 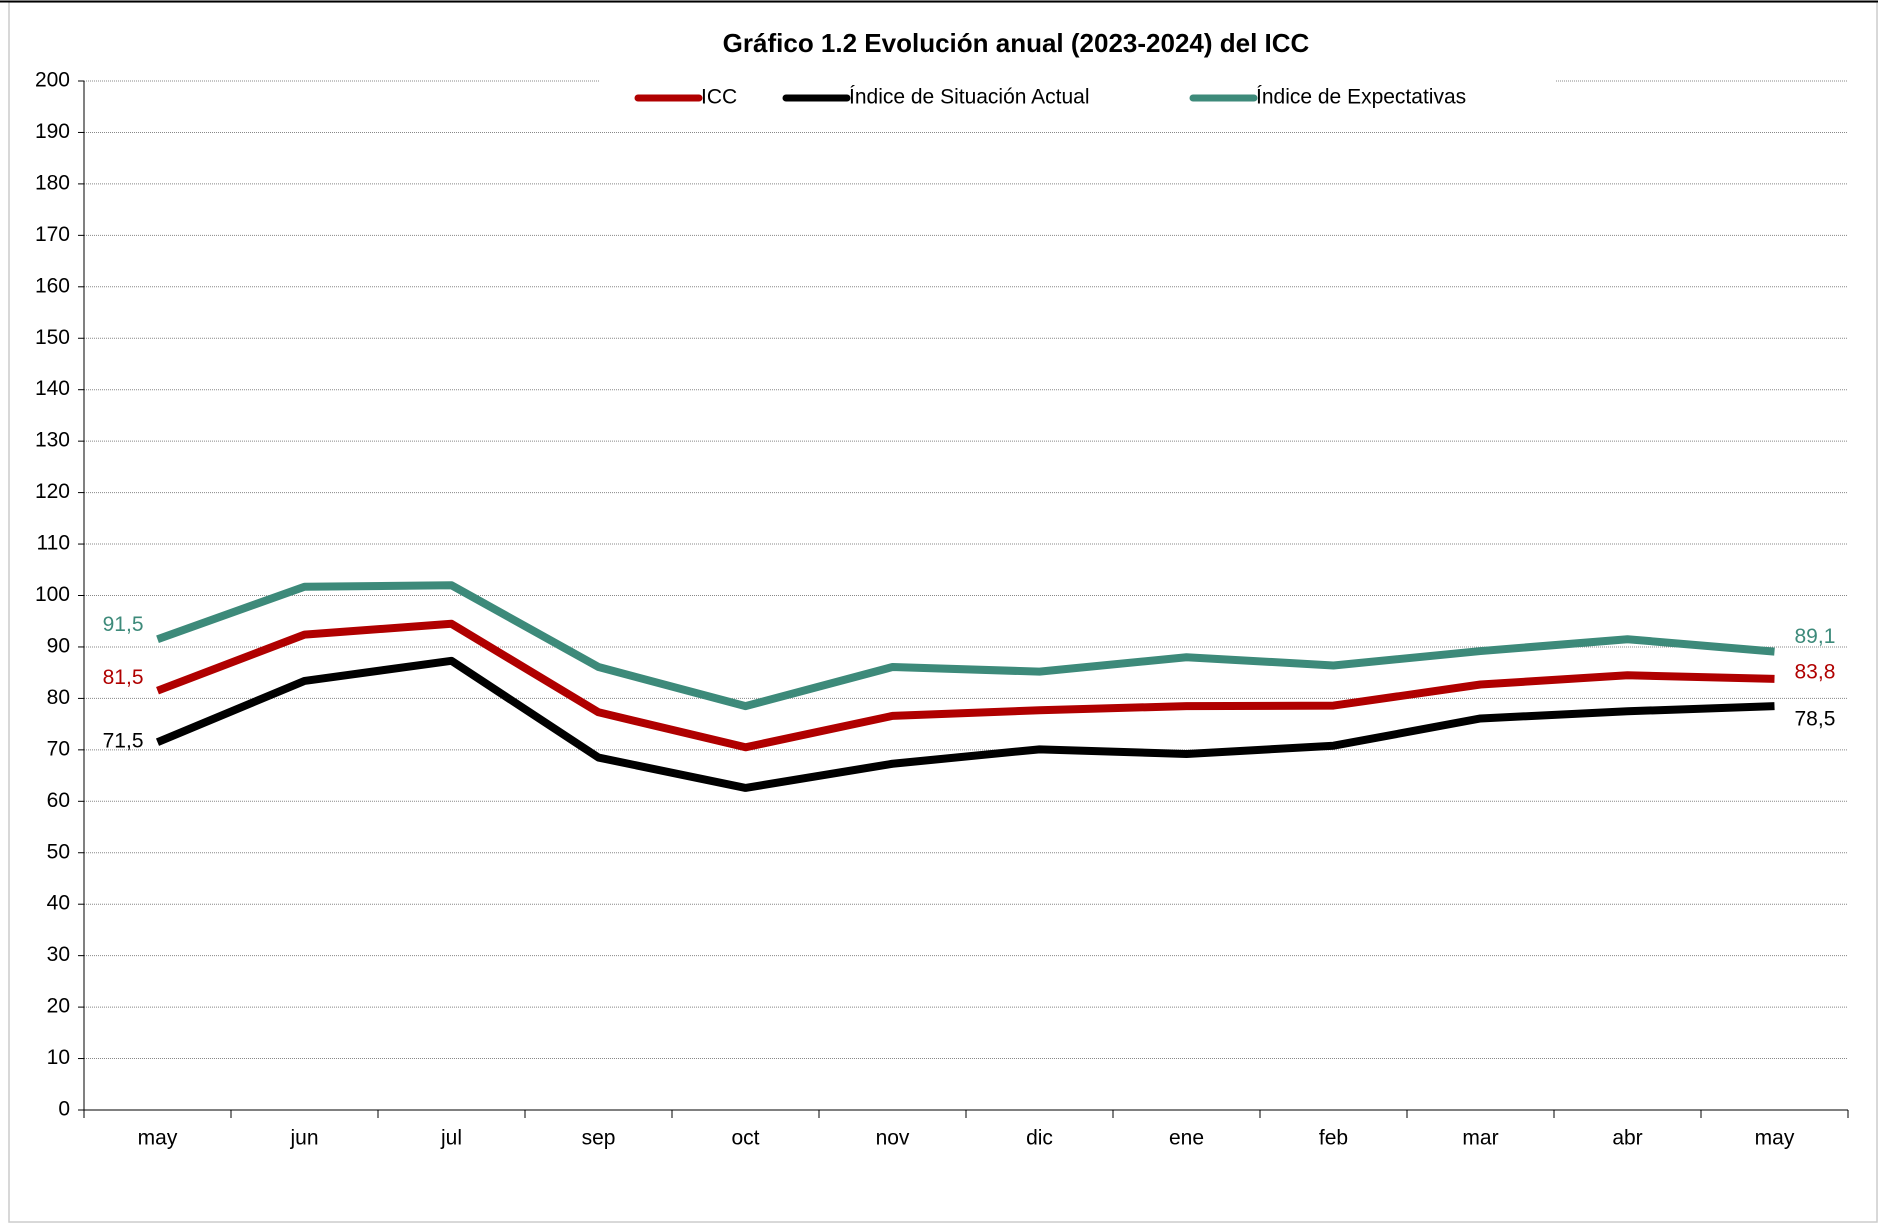 What do you see at coordinates (58, 851) in the screenshot?
I see `y-tick-label: 50` at bounding box center [58, 851].